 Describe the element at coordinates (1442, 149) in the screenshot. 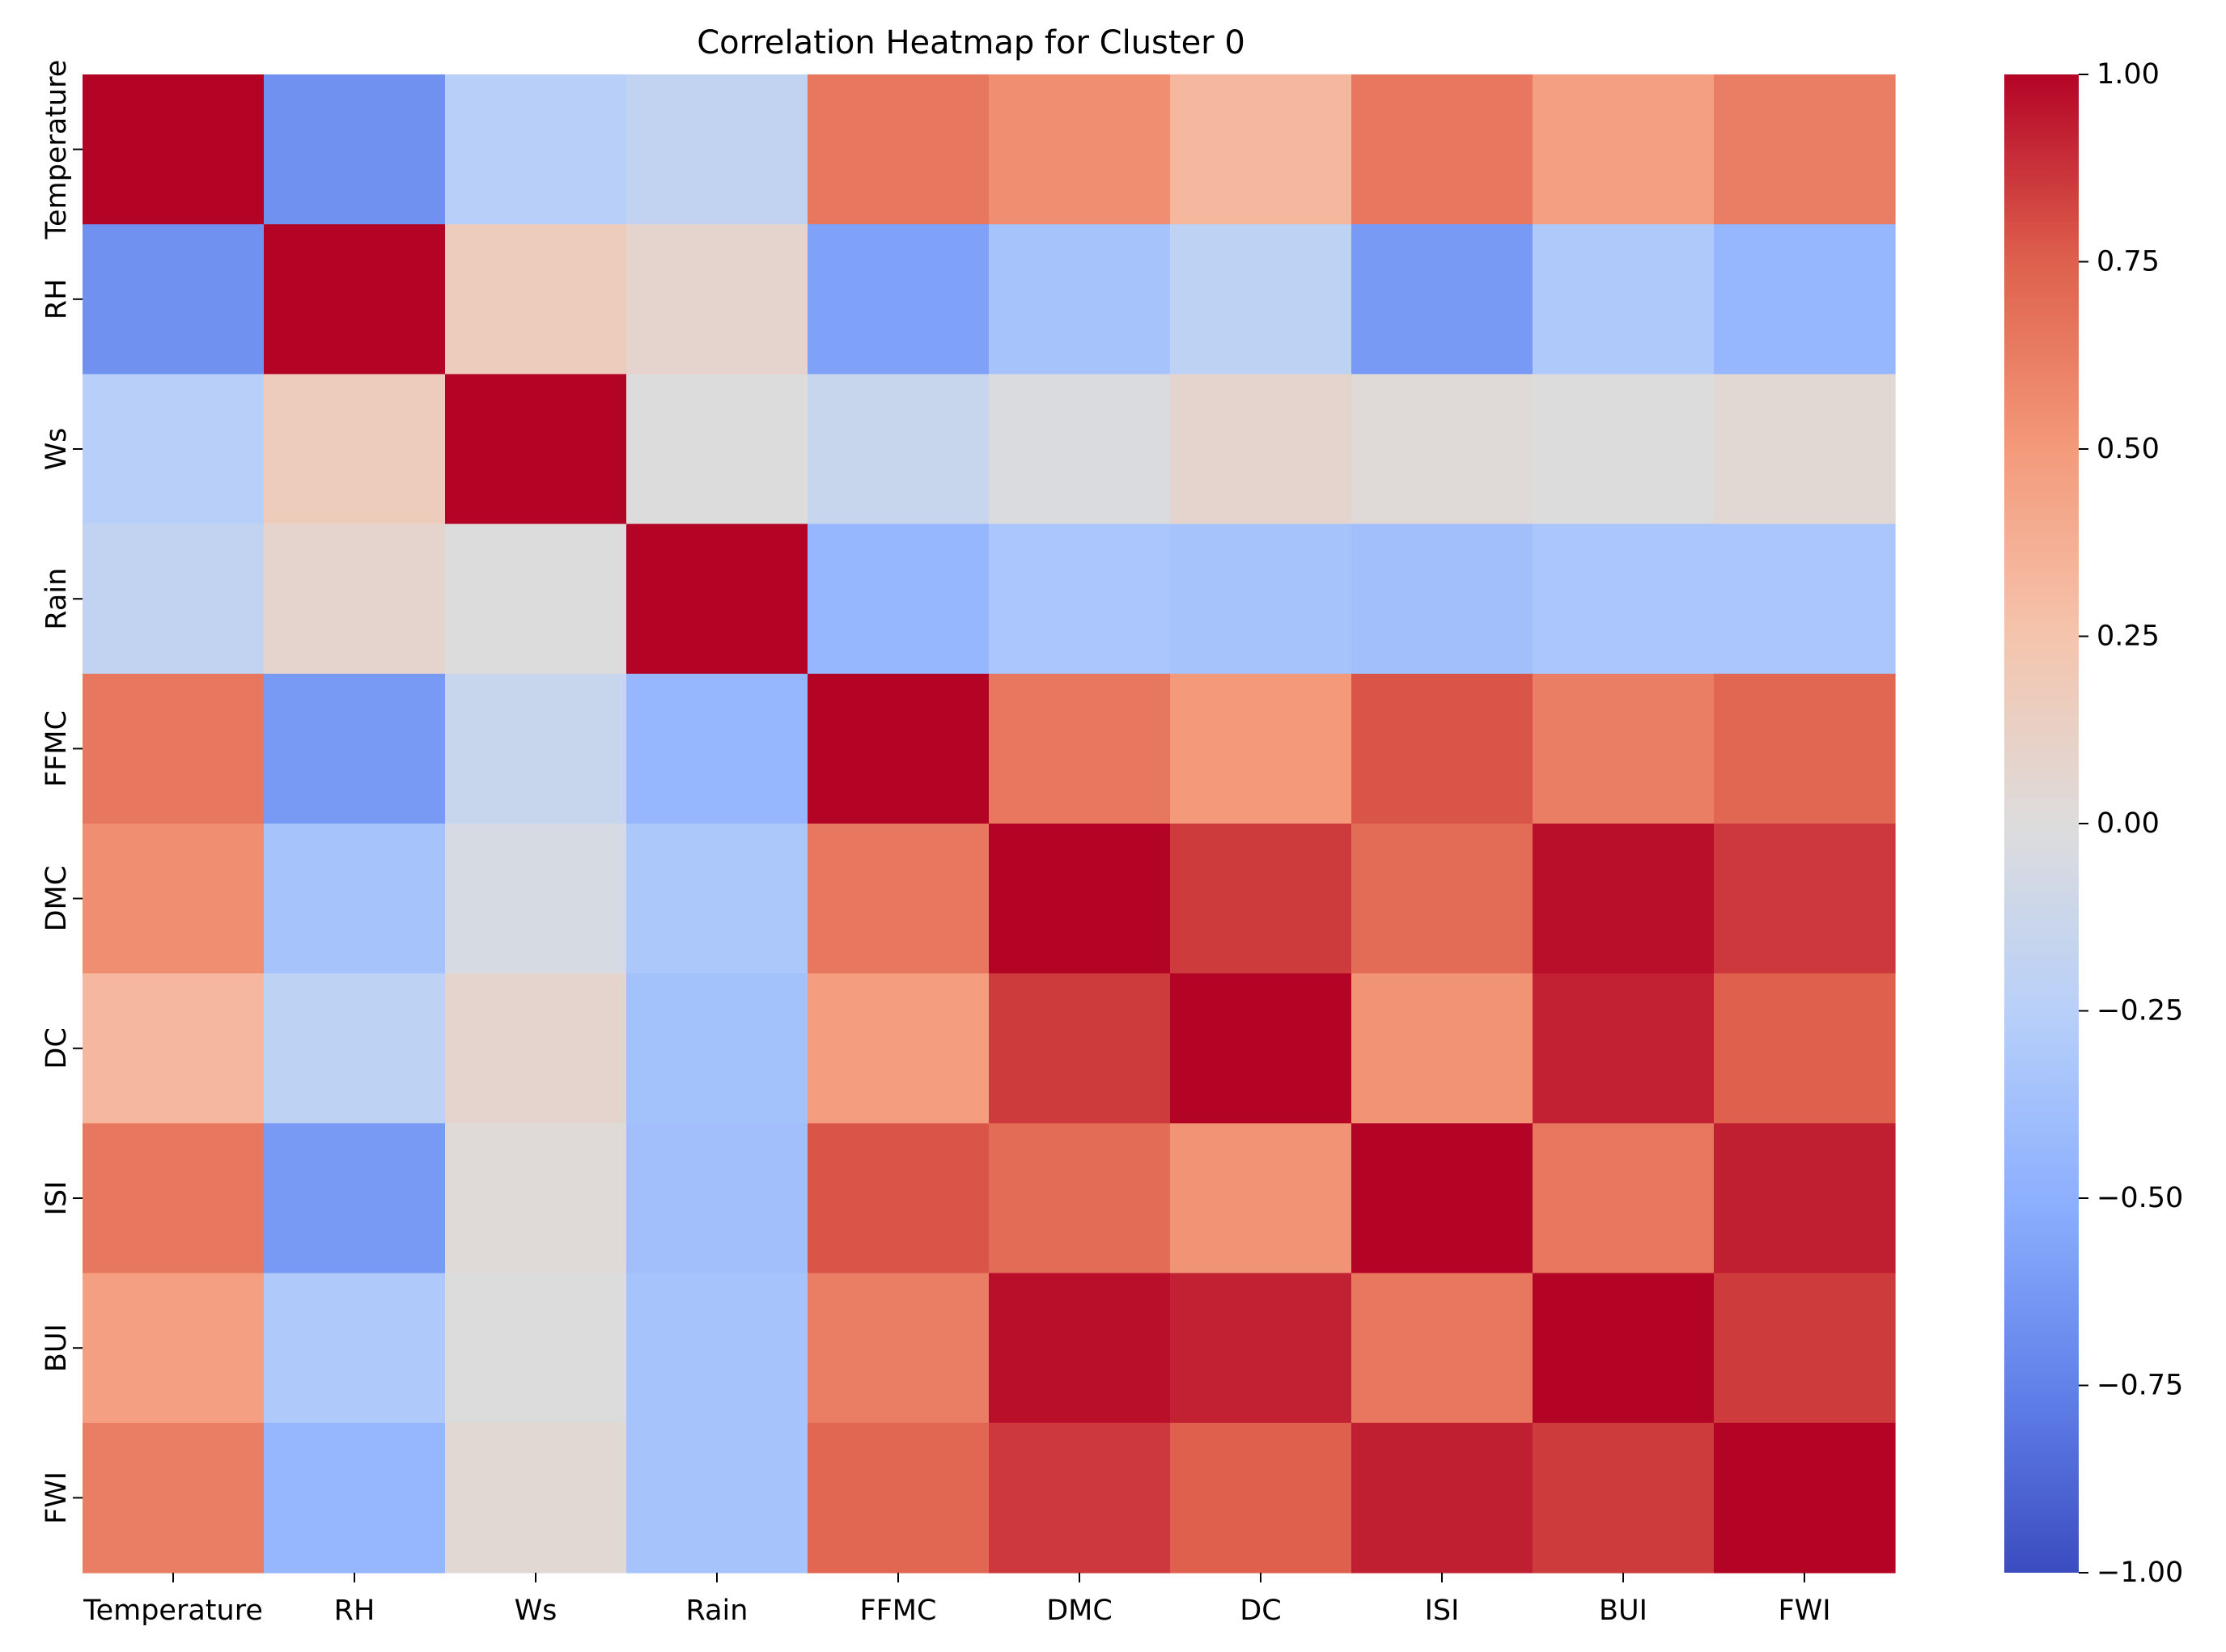

I see `heatmap-cell-temperature-isi` at that location.